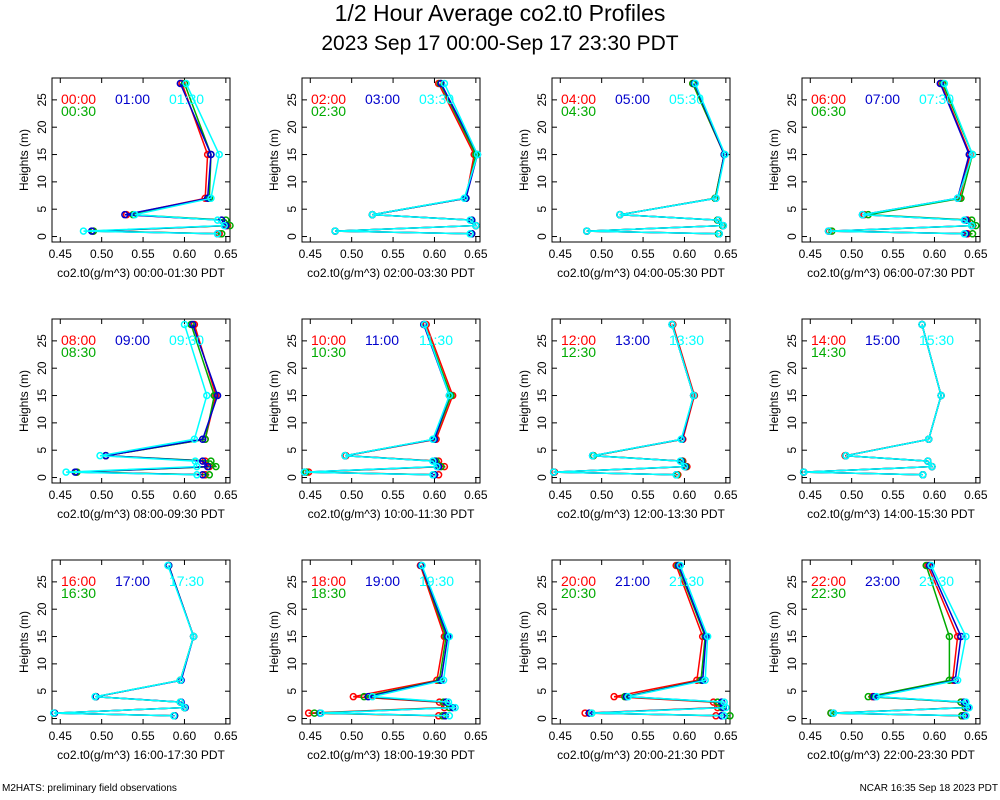 This screenshot has width=1000, height=800. Describe the element at coordinates (632, 581) in the screenshot. I see `legend-entry: 21:00` at that location.